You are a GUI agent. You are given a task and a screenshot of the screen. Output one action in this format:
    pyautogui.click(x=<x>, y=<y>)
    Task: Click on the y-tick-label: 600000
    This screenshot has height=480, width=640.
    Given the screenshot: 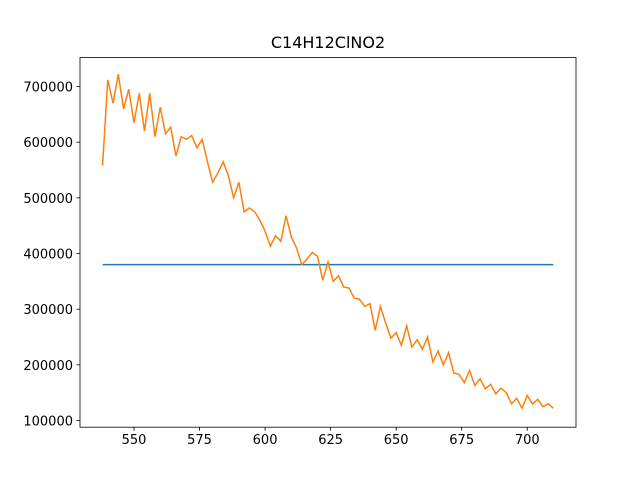 What is the action you would take?
    pyautogui.click(x=48, y=143)
    